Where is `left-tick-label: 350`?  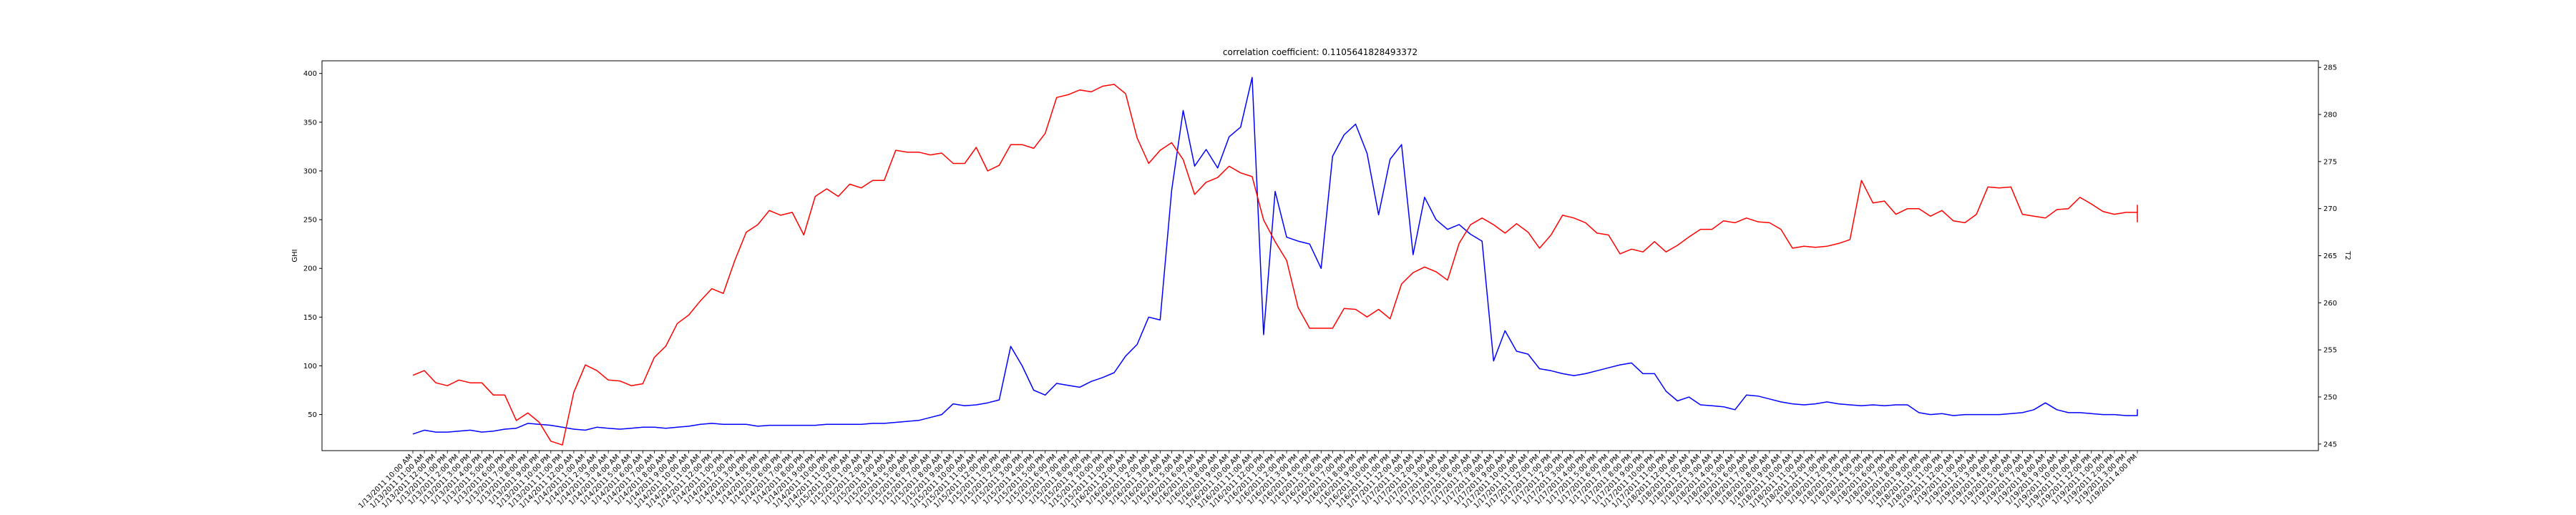 left-tick-label: 350 is located at coordinates (310, 123).